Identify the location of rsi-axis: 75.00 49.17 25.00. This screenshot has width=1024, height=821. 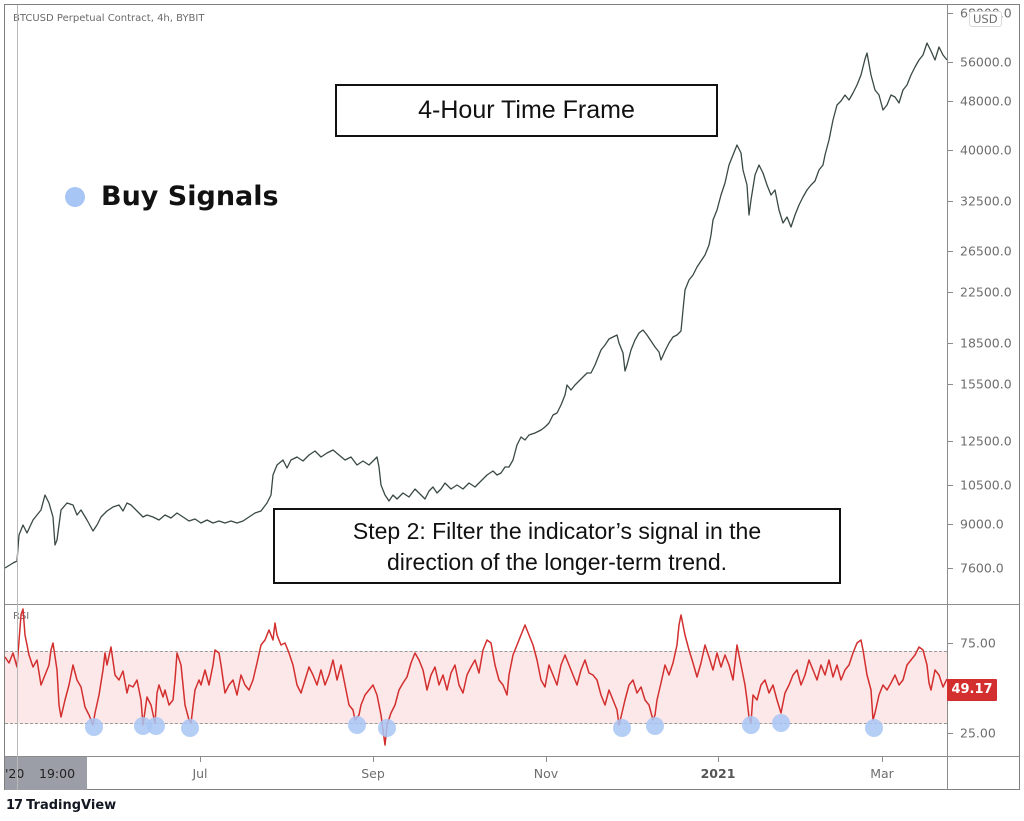
(983, 680).